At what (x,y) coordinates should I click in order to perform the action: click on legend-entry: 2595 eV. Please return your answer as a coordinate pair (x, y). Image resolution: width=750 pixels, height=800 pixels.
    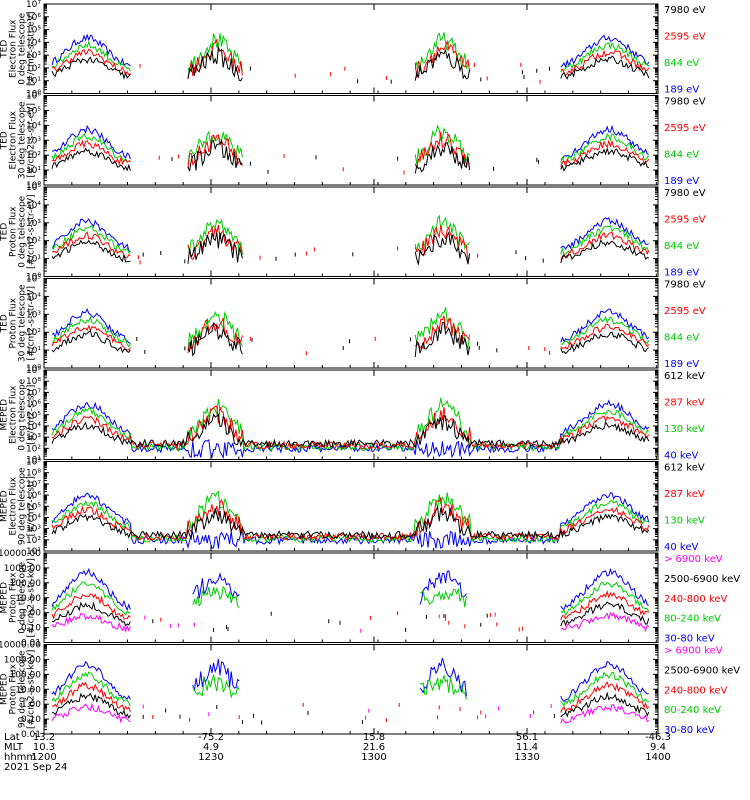
    Looking at the image, I should click on (685, 220).